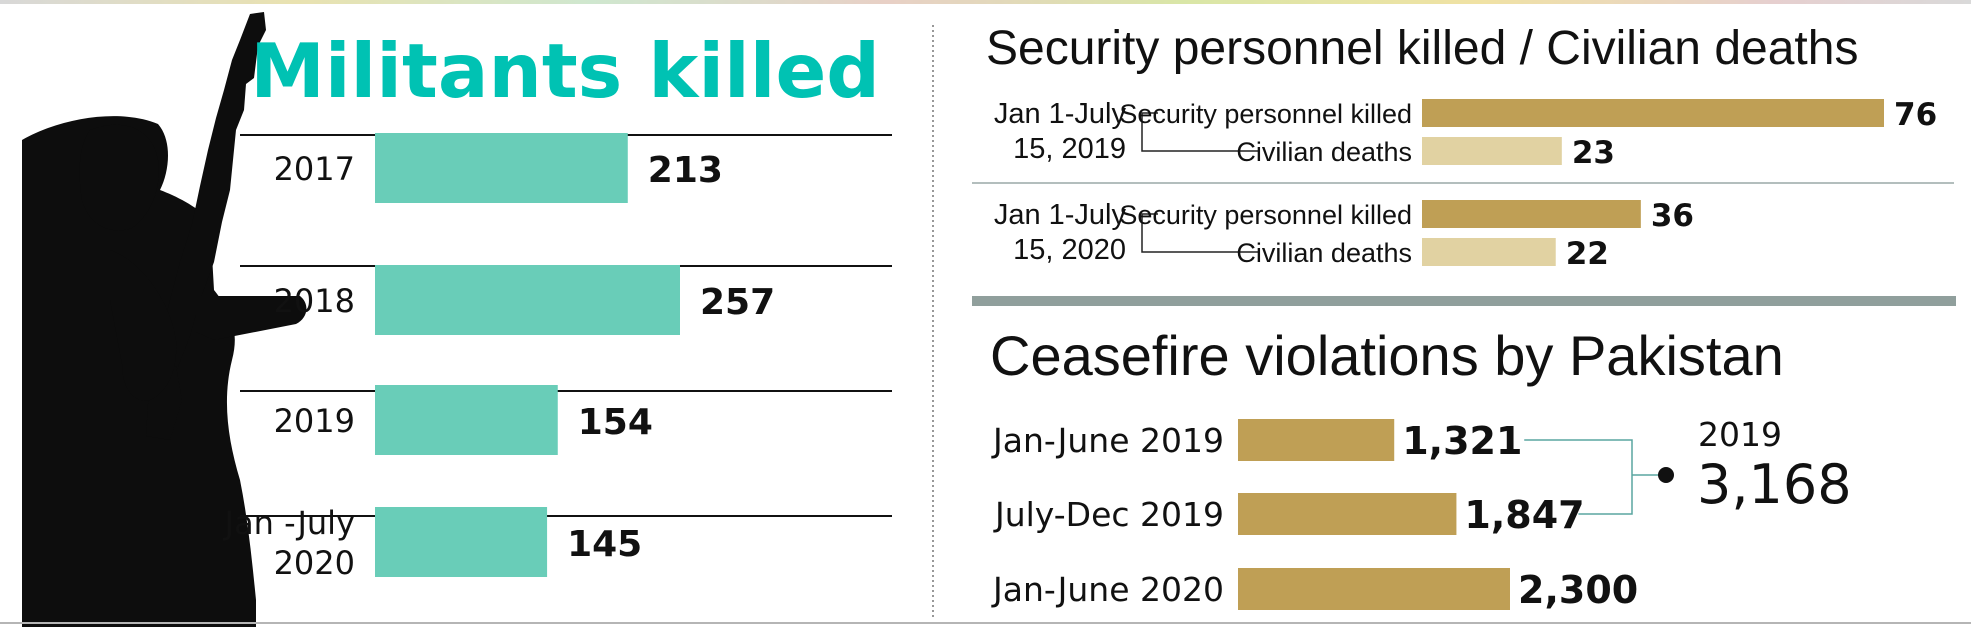 This screenshot has width=1971, height=627. I want to click on militants-category-label: 2019, so click(314, 421).